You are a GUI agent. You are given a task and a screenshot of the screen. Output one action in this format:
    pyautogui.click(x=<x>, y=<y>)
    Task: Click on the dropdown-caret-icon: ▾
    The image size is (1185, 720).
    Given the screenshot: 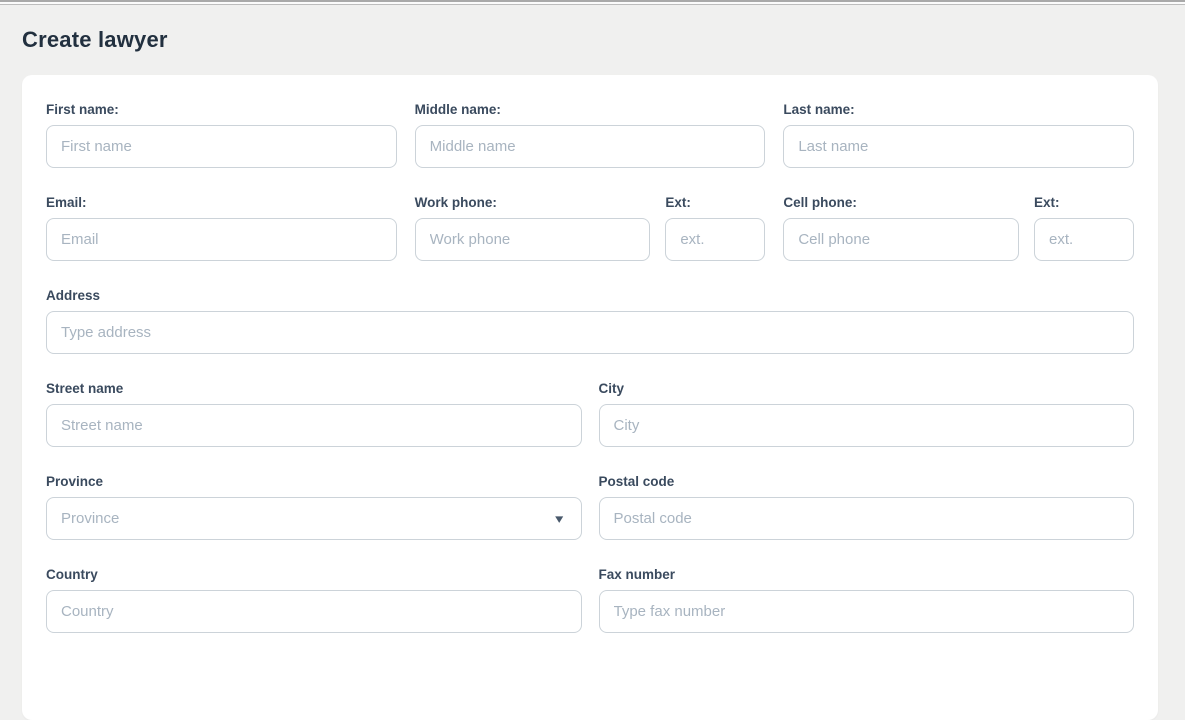 What is the action you would take?
    pyautogui.click(x=559, y=518)
    